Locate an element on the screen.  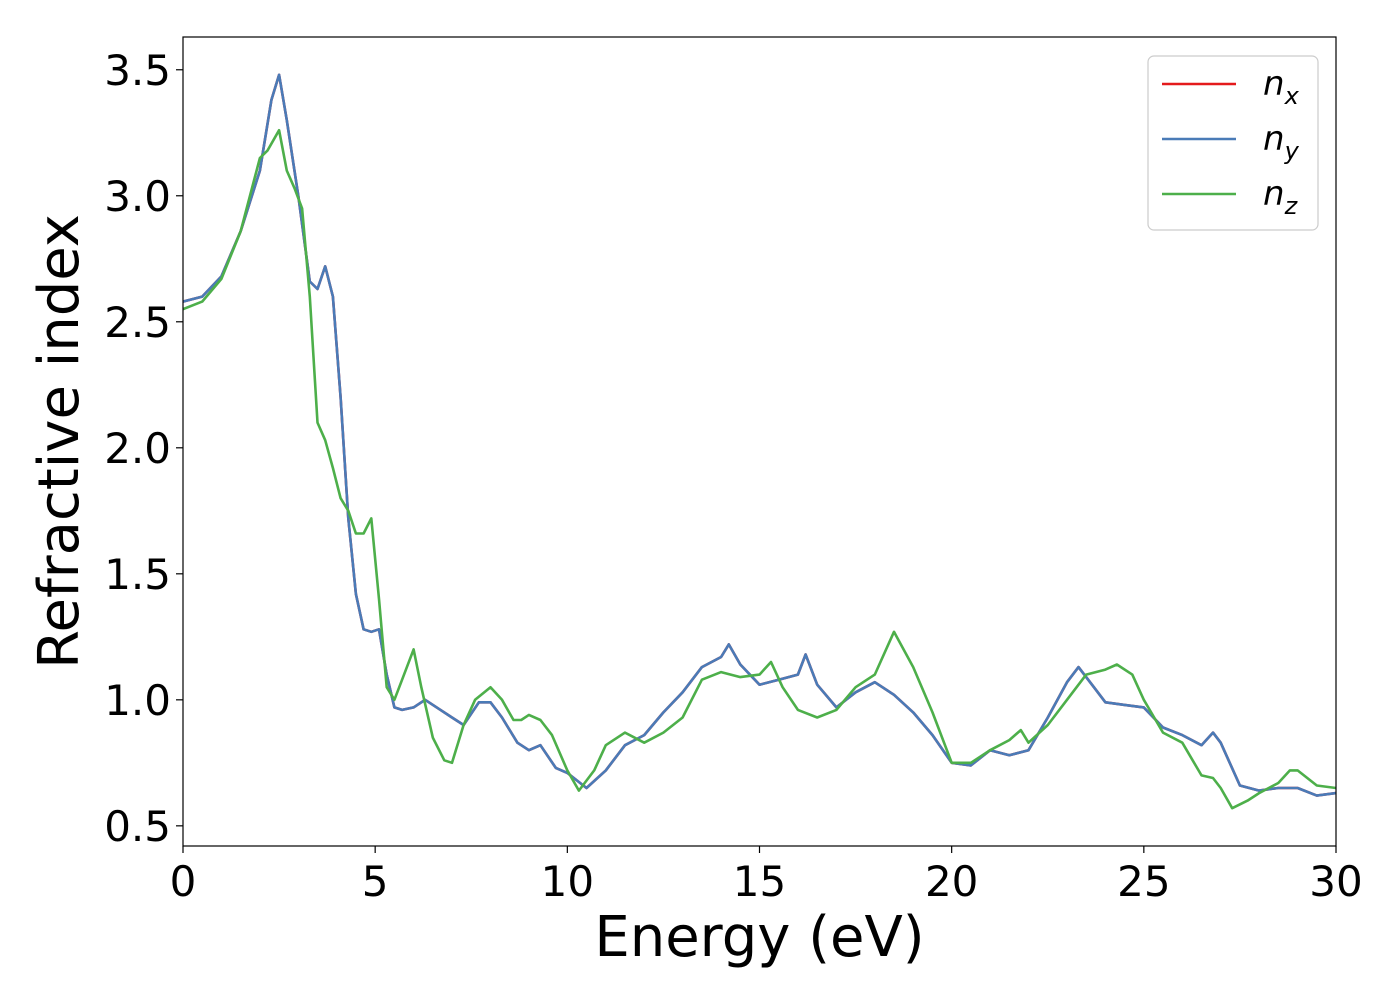
legend-label-subscript: y is located at coordinates (1292, 151).